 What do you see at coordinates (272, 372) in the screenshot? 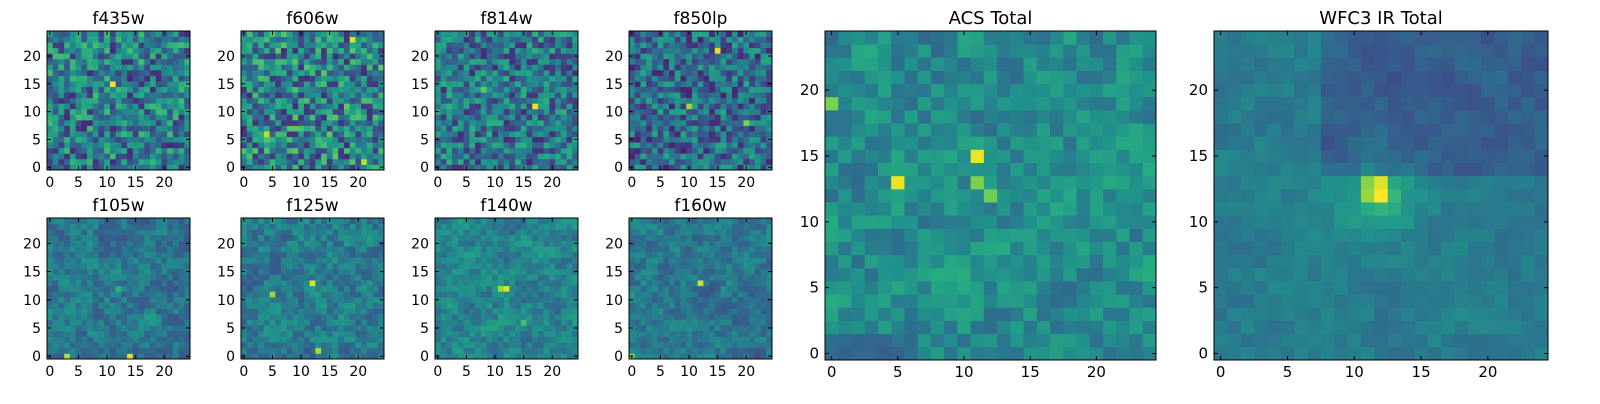
I see `x-tick-label: 5` at bounding box center [272, 372].